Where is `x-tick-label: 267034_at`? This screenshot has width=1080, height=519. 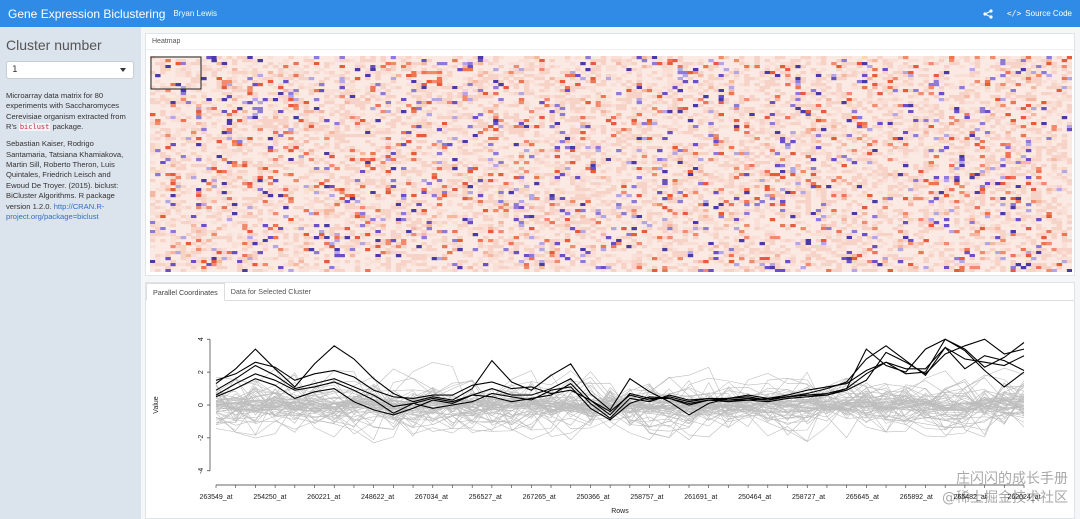 x-tick-label: 267034_at is located at coordinates (431, 497).